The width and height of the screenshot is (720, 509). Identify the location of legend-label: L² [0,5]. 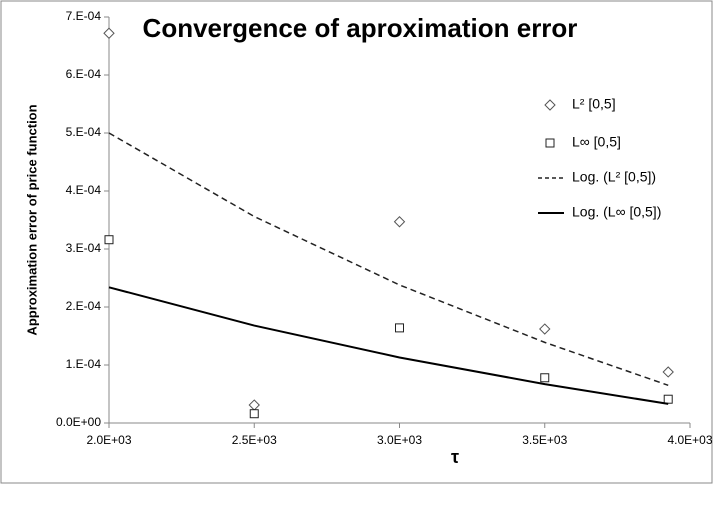
(594, 104).